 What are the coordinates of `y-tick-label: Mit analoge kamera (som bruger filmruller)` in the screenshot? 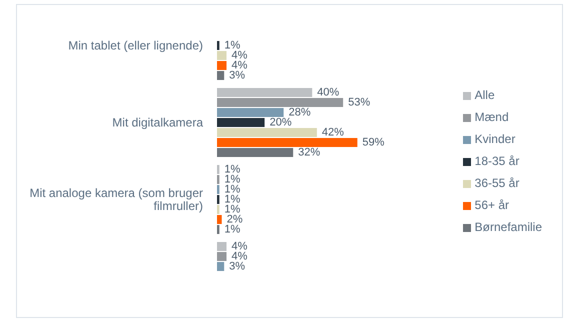 It's located at (116, 199).